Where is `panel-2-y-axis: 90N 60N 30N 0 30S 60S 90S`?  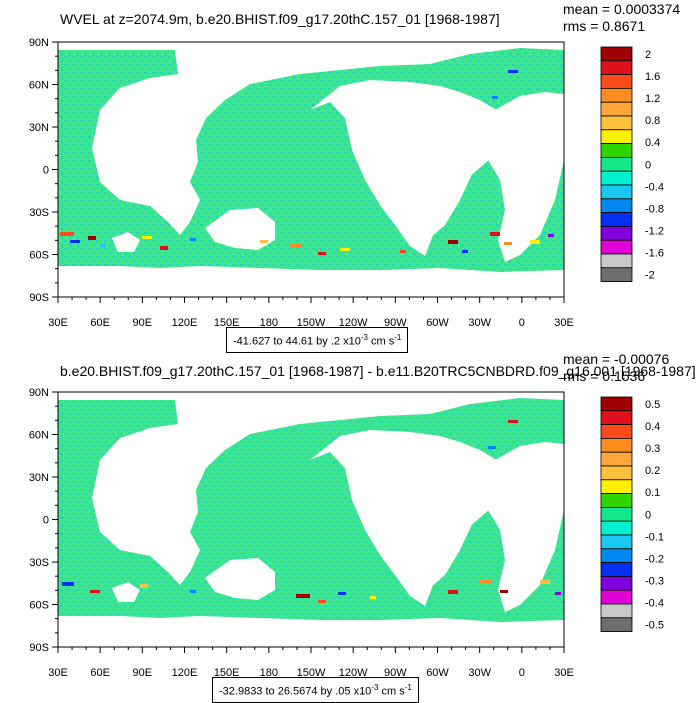 panel-2-y-axis: 90N 60N 30N 0 30S 60S 90S is located at coordinates (43, 520).